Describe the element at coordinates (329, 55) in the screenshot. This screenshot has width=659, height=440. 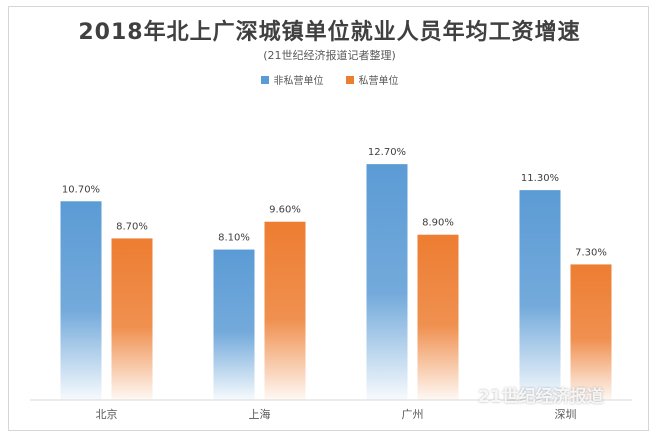
I see `chart-subtitle: (21世纪经济报道记者整理)` at that location.